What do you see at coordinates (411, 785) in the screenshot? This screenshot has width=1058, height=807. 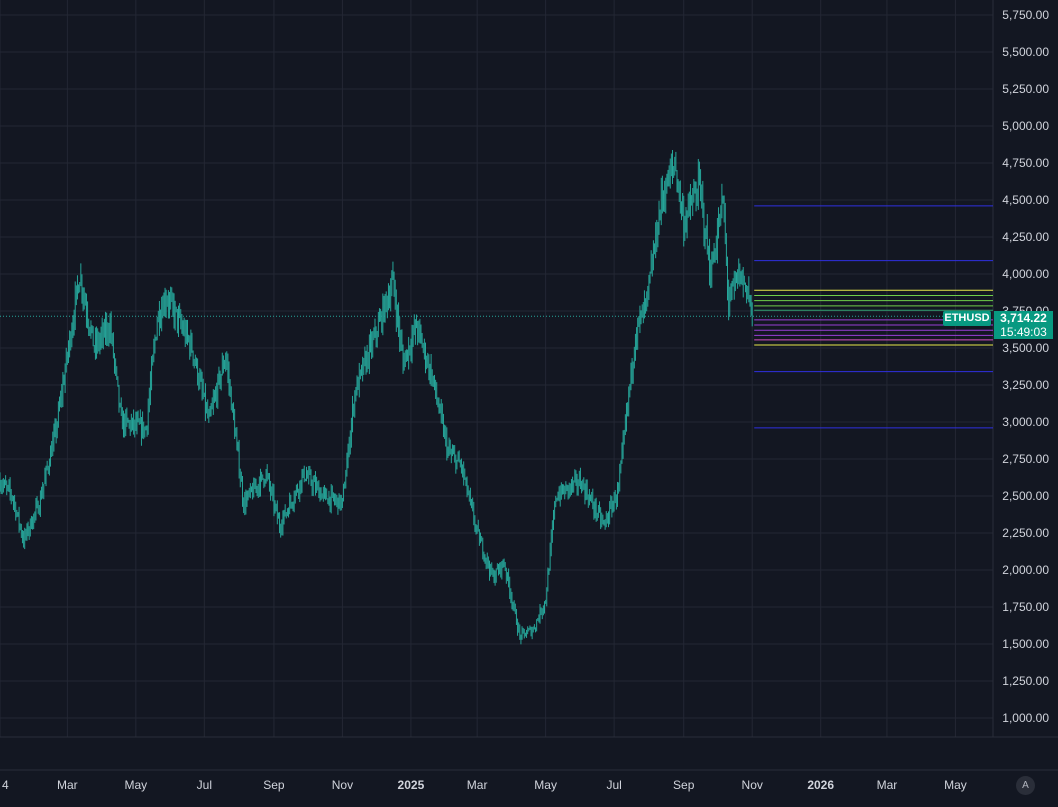 I see `x-tick-label: 2025` at bounding box center [411, 785].